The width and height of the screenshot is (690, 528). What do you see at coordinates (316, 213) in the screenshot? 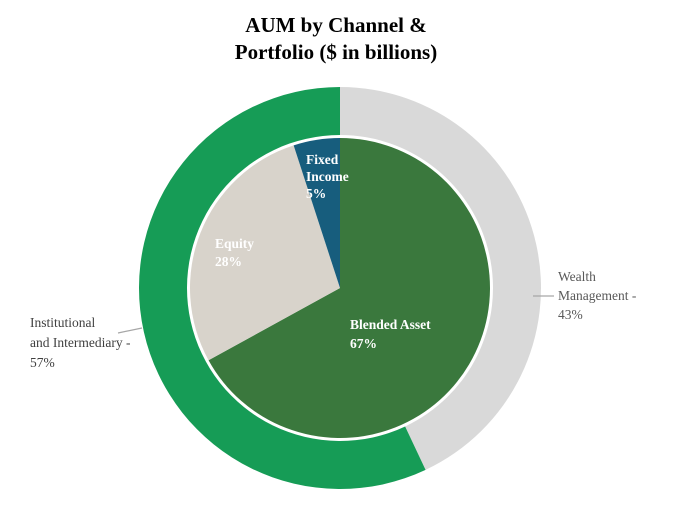
I see `inner-slice-fixed-income` at bounding box center [316, 213].